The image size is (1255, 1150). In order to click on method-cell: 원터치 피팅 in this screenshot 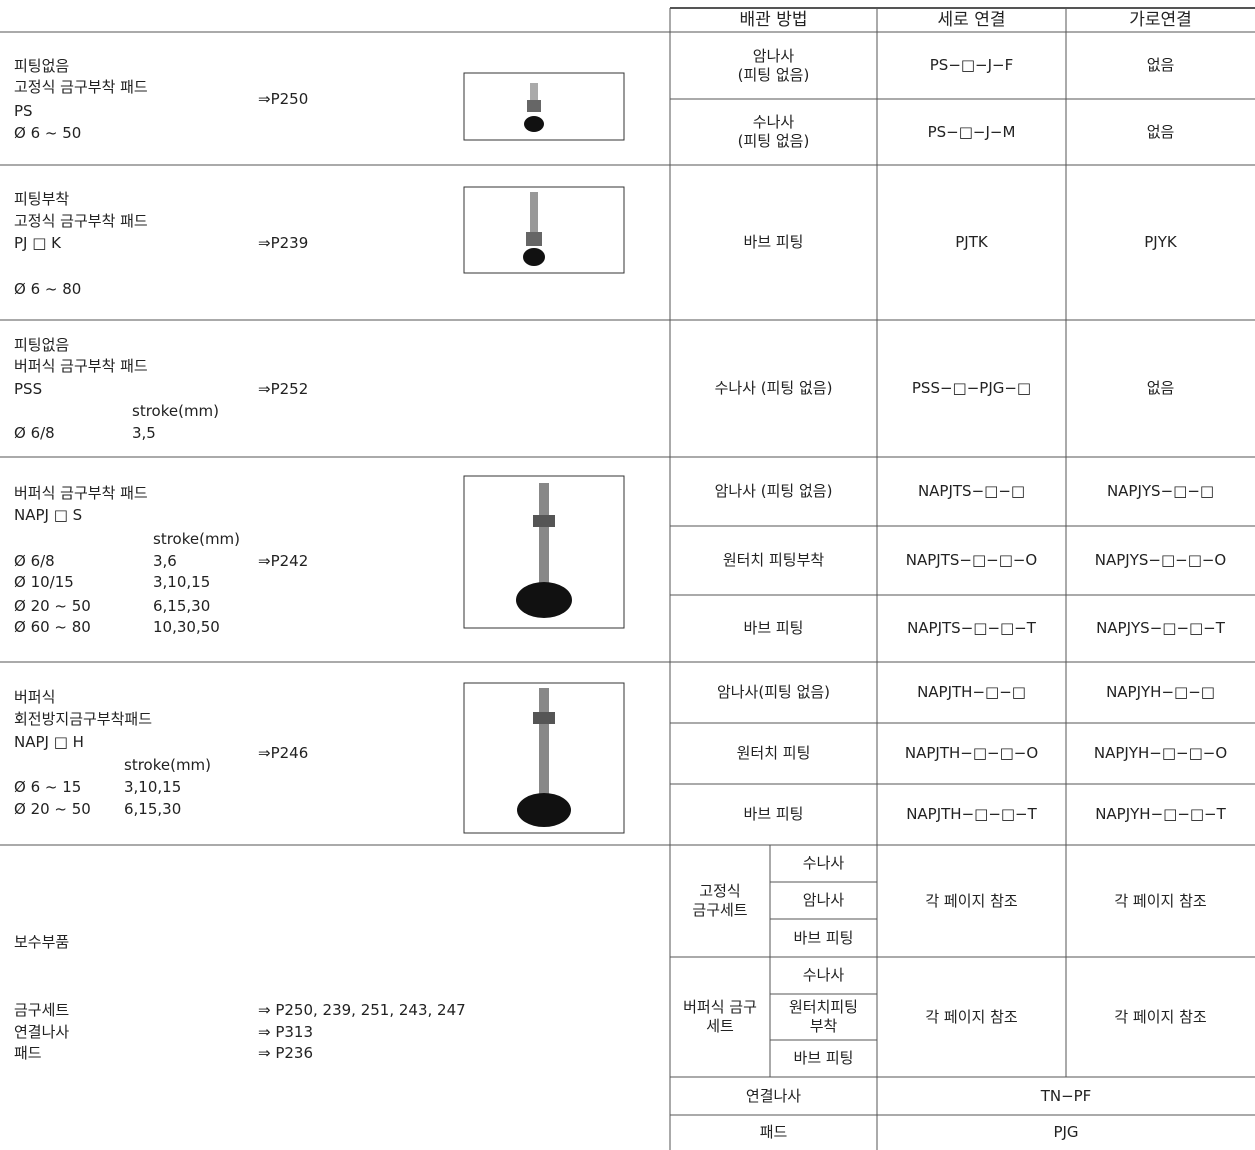, I will do `click(773, 753)`.